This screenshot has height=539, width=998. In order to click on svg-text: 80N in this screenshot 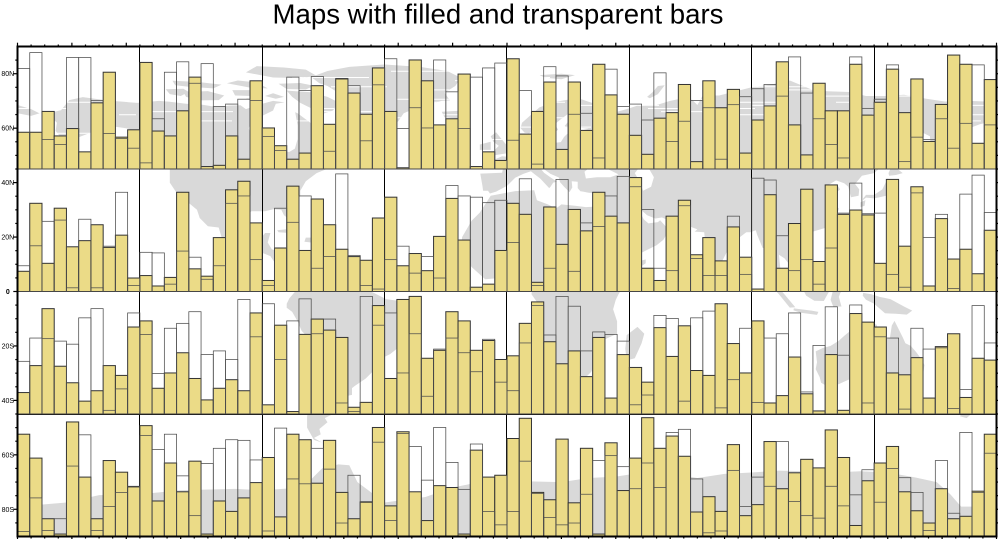, I will do `click(7, 74)`.